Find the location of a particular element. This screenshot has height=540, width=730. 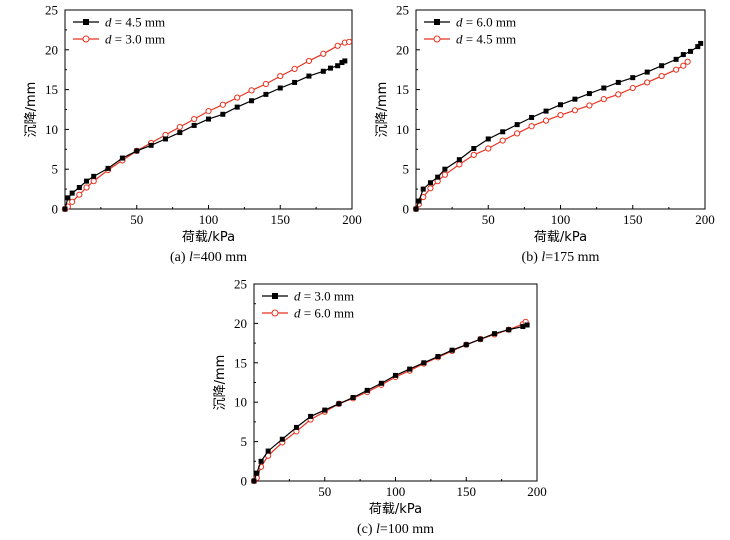

legend: d = 6.0 mm d = 4.5 mm is located at coordinates (470, 31).